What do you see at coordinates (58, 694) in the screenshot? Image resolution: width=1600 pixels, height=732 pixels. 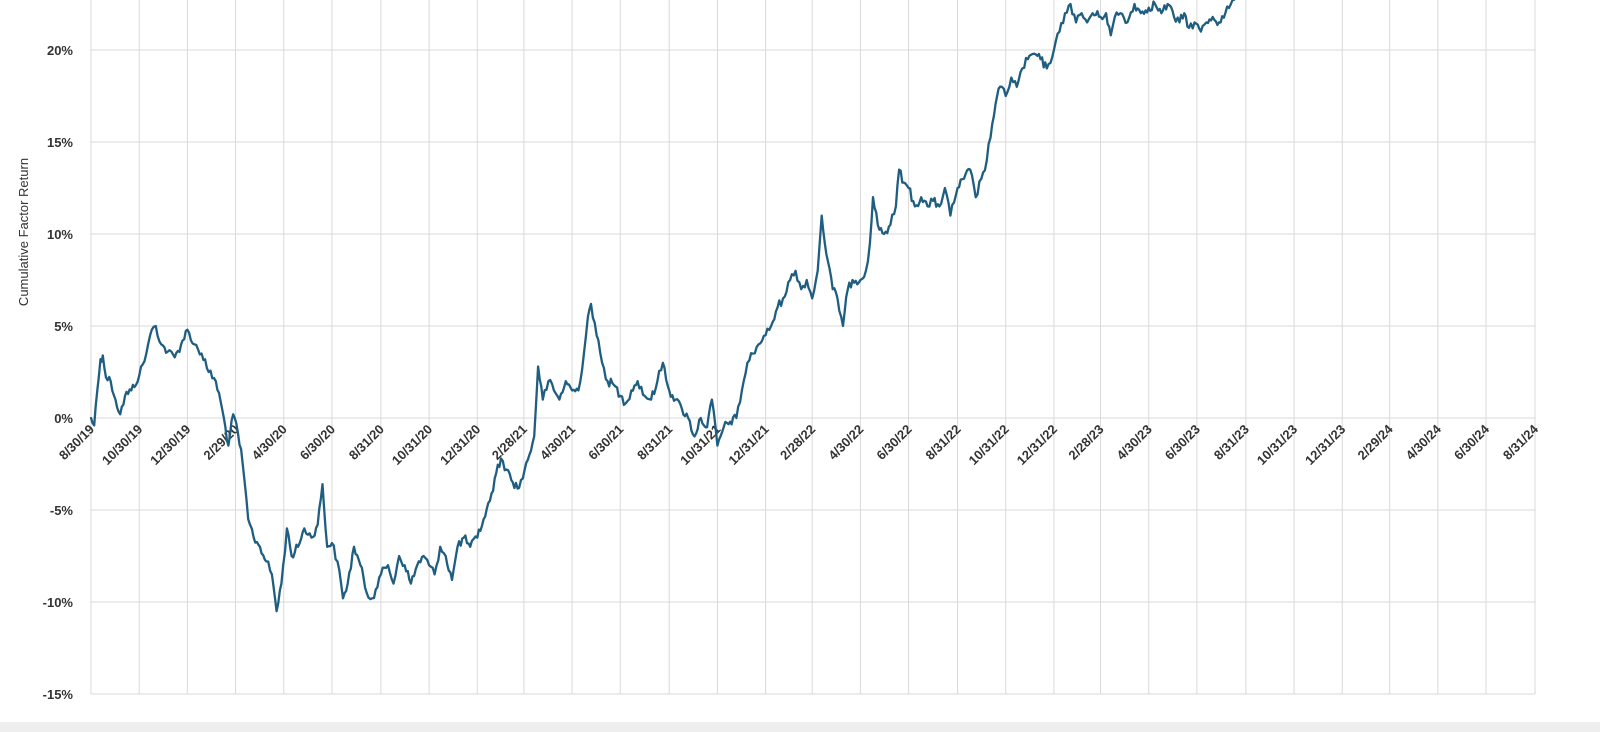 I see `y-tick-label: -15%` at bounding box center [58, 694].